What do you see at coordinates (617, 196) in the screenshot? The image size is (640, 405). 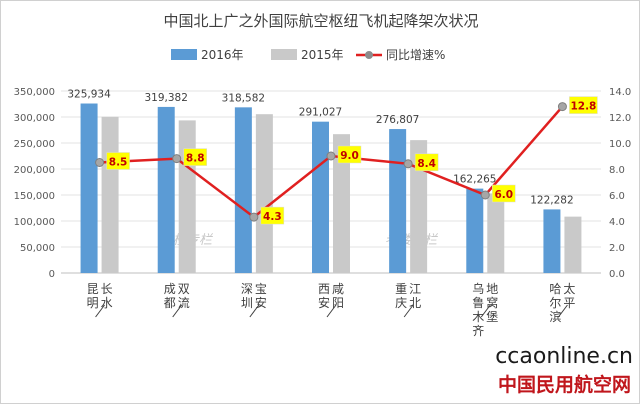 I see `y-right-tick-label: 6.0` at bounding box center [617, 196].